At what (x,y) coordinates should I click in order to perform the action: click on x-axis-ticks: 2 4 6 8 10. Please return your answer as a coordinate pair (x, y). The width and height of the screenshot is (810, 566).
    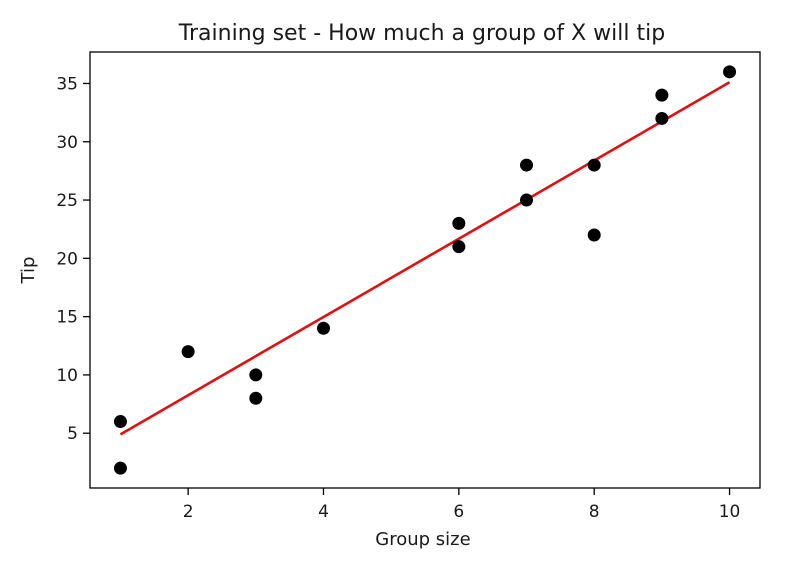
    Looking at the image, I should click on (462, 505).